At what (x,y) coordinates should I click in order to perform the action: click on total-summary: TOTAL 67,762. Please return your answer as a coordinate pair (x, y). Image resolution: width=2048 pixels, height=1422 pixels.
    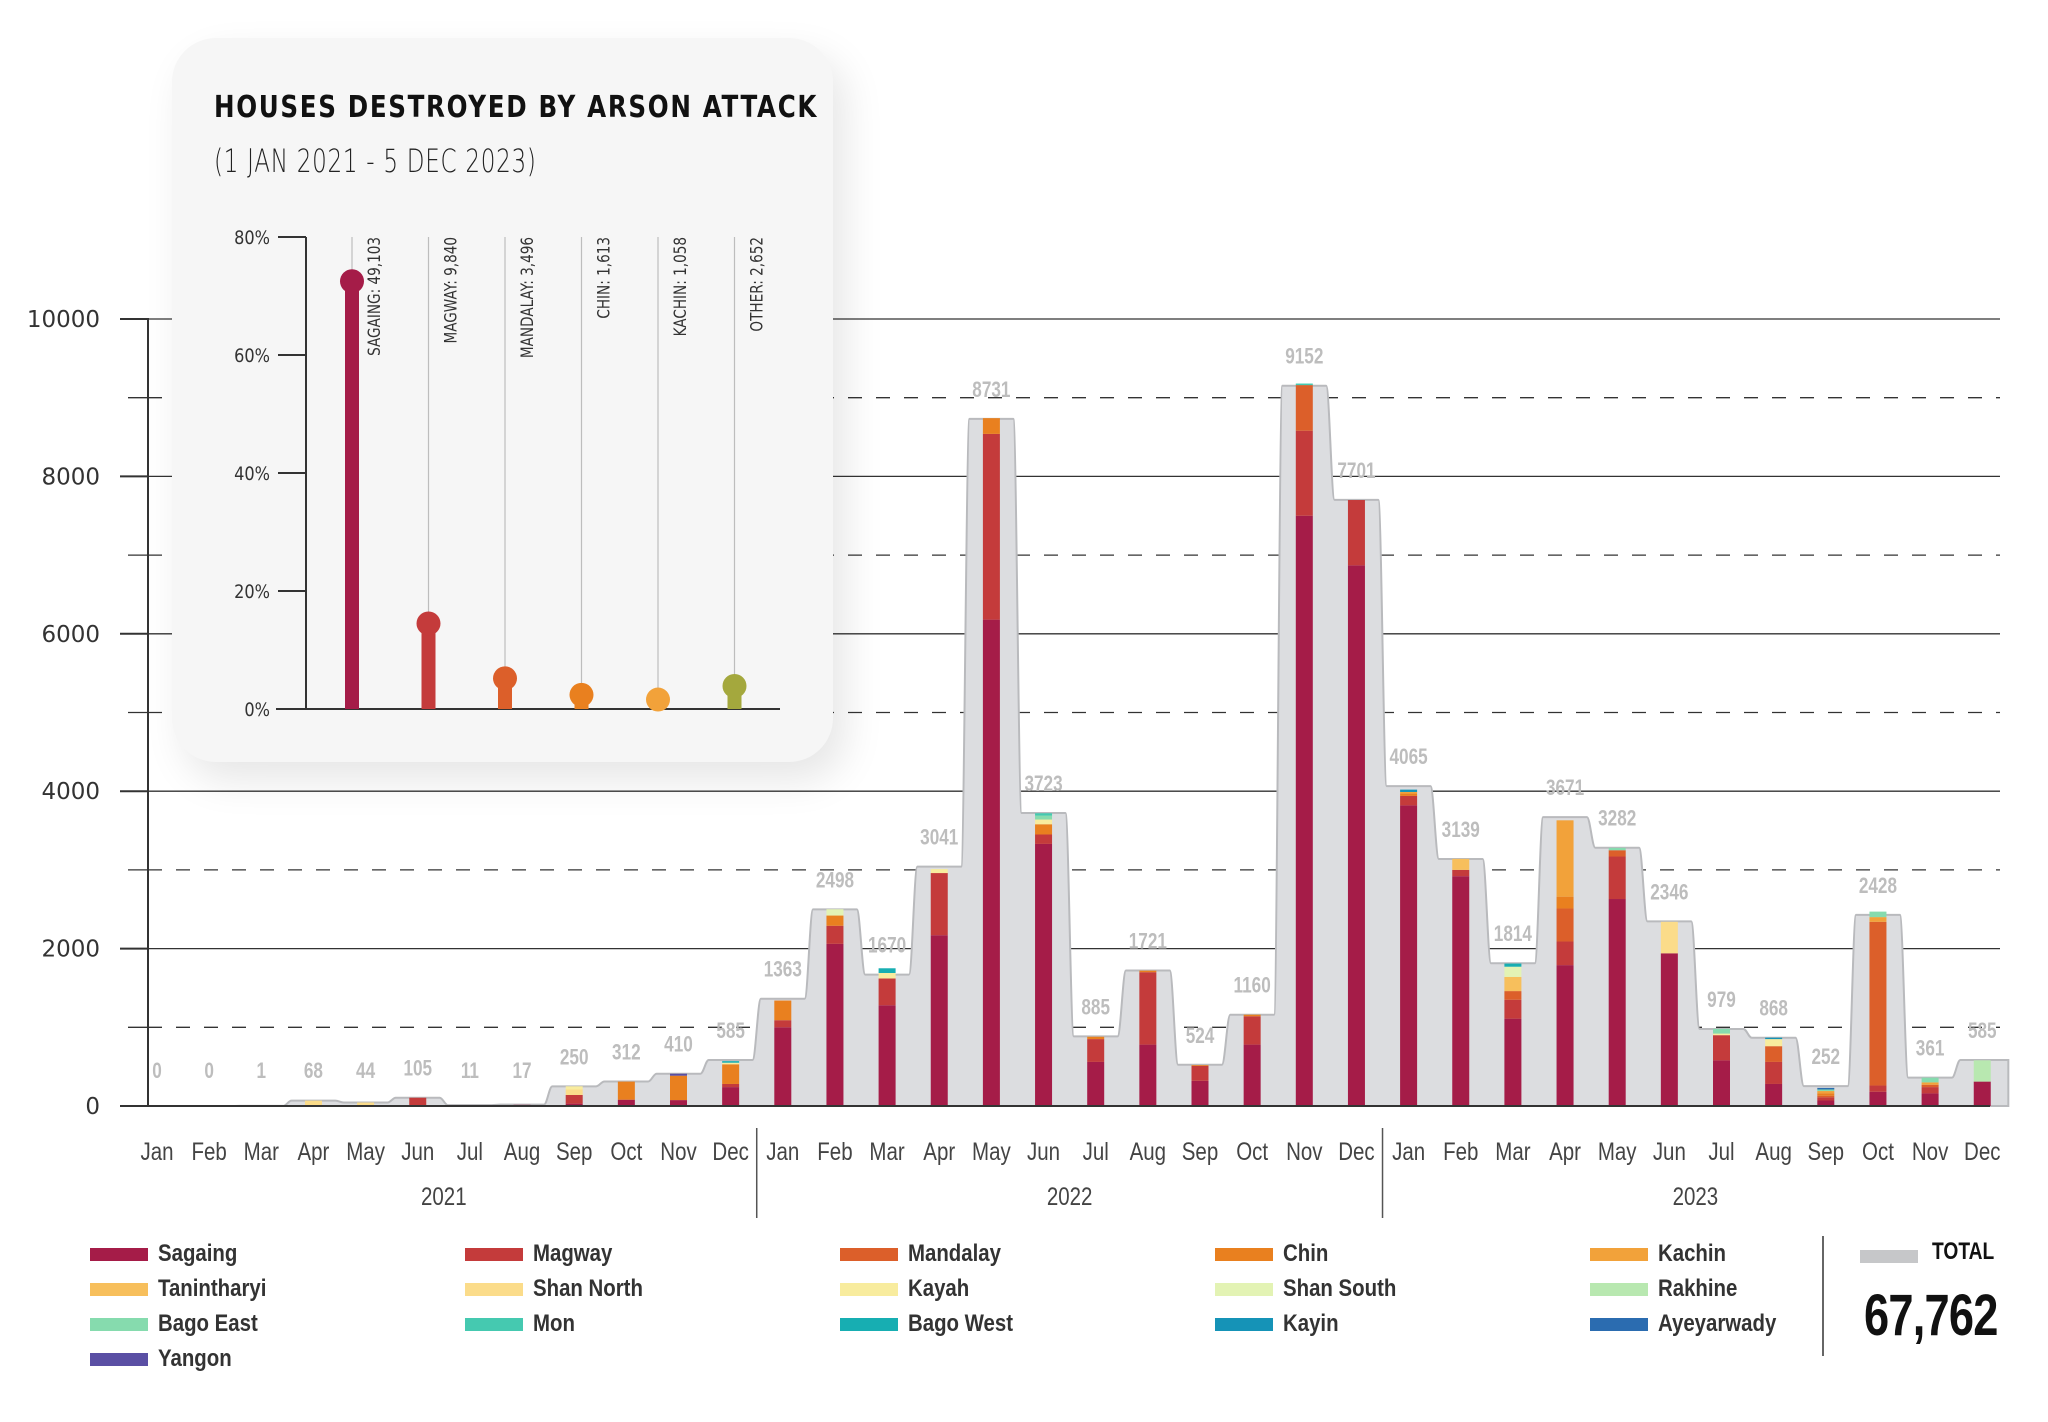
    Looking at the image, I should click on (1923, 1296).